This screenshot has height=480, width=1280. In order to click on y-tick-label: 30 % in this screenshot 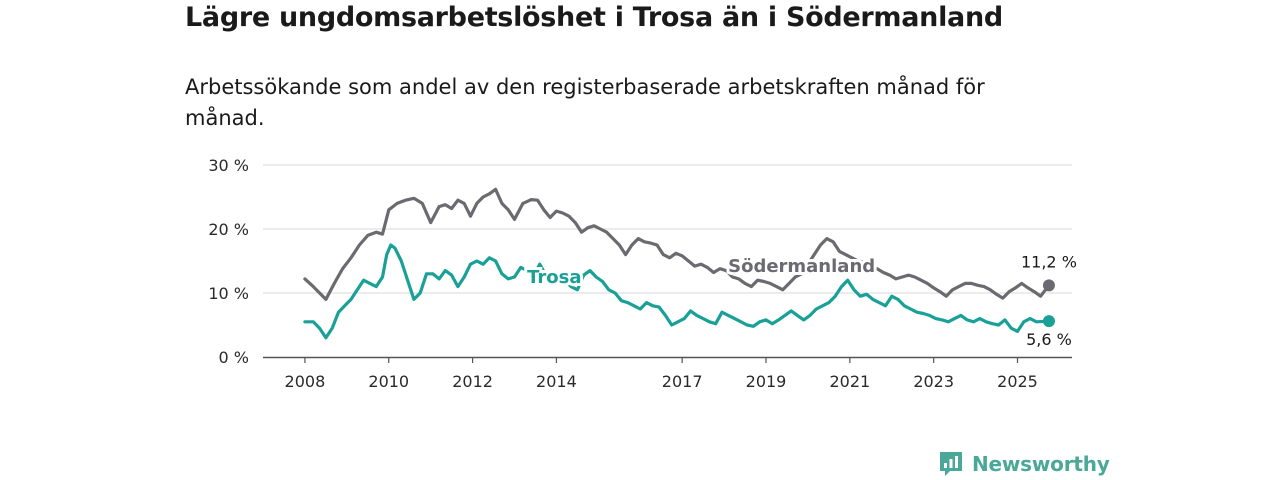, I will do `click(228, 165)`.